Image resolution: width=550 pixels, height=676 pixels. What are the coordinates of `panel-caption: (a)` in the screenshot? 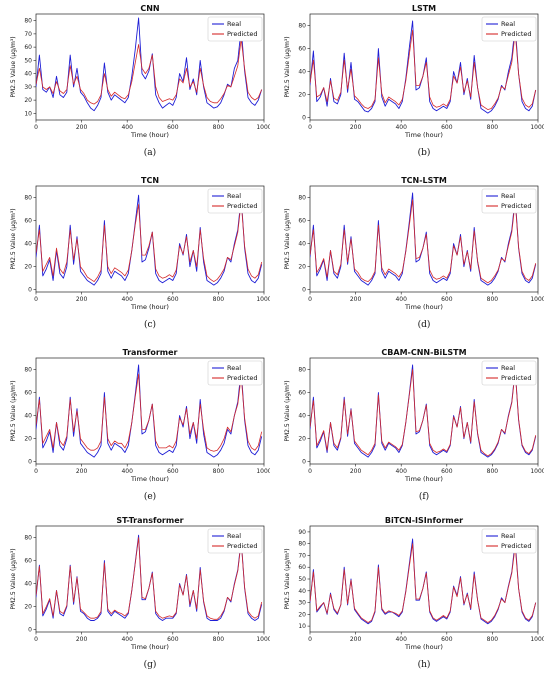 It's located at (150, 153).